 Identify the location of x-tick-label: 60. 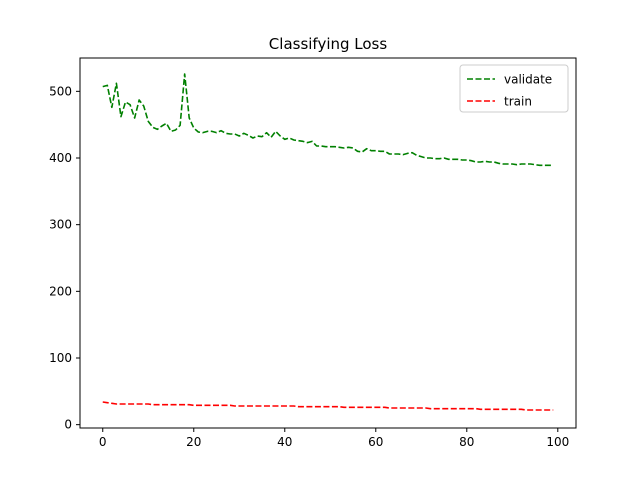
(375, 442).